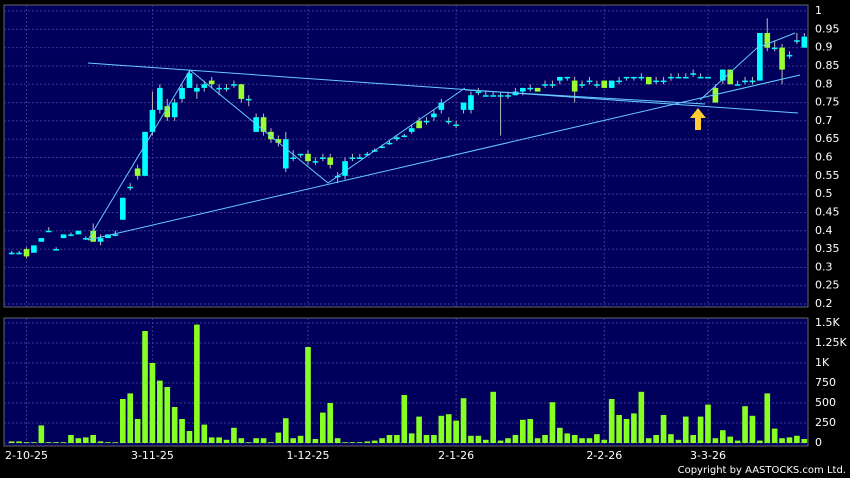 The image size is (850, 478). Describe the element at coordinates (824, 230) in the screenshot. I see `y-tick-label: 0.4` at that location.